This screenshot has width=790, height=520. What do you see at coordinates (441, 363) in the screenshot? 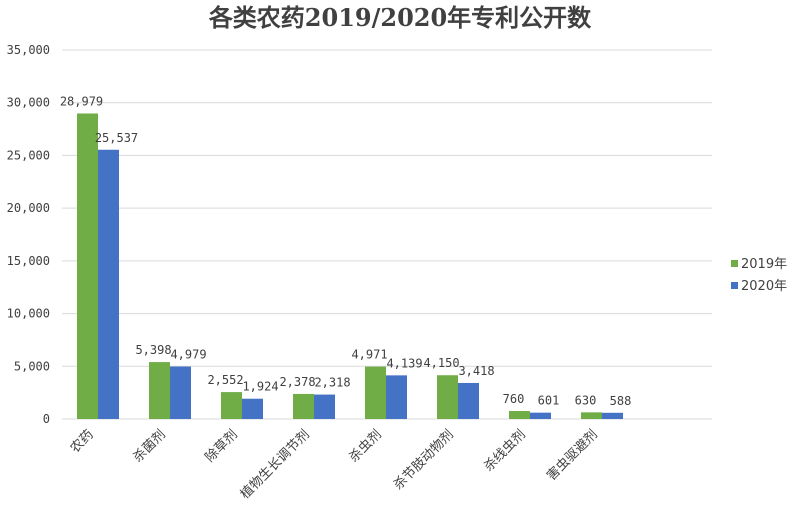
I see `data-label: 4,150` at bounding box center [441, 363].